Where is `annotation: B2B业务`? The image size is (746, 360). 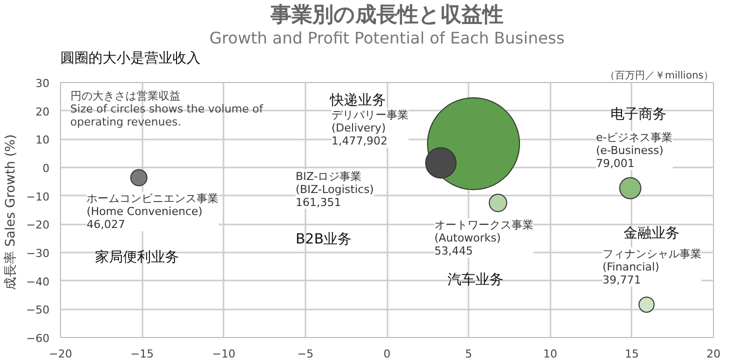 annotation: B2B业务 is located at coordinates (324, 239).